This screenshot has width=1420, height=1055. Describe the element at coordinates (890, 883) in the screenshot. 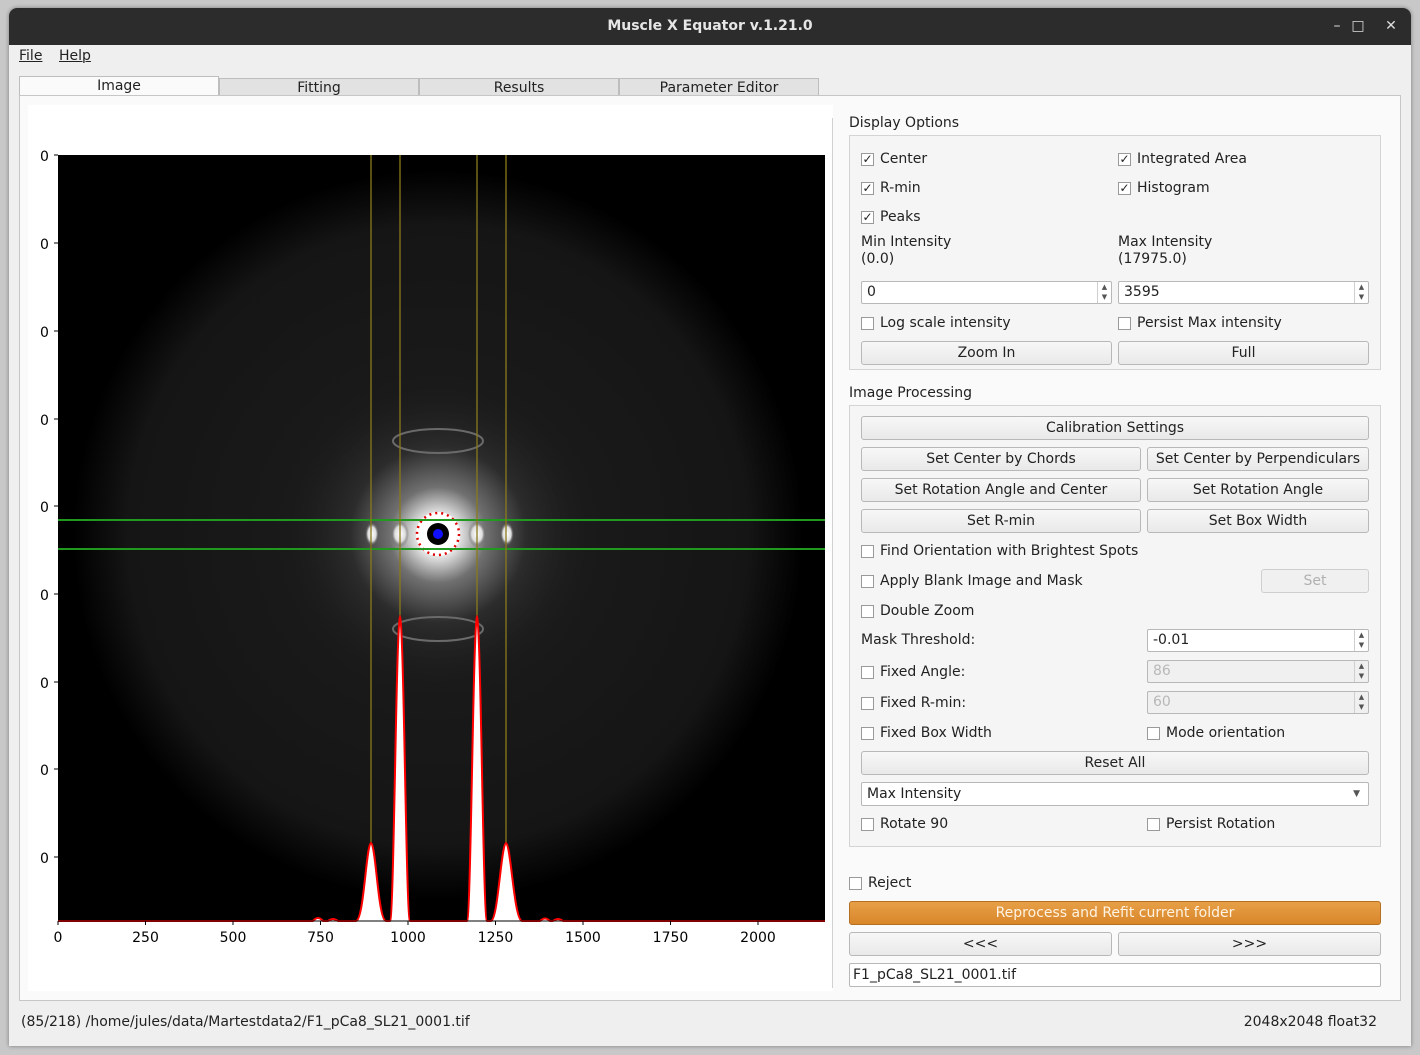

I see `reject-label: Reject` at that location.